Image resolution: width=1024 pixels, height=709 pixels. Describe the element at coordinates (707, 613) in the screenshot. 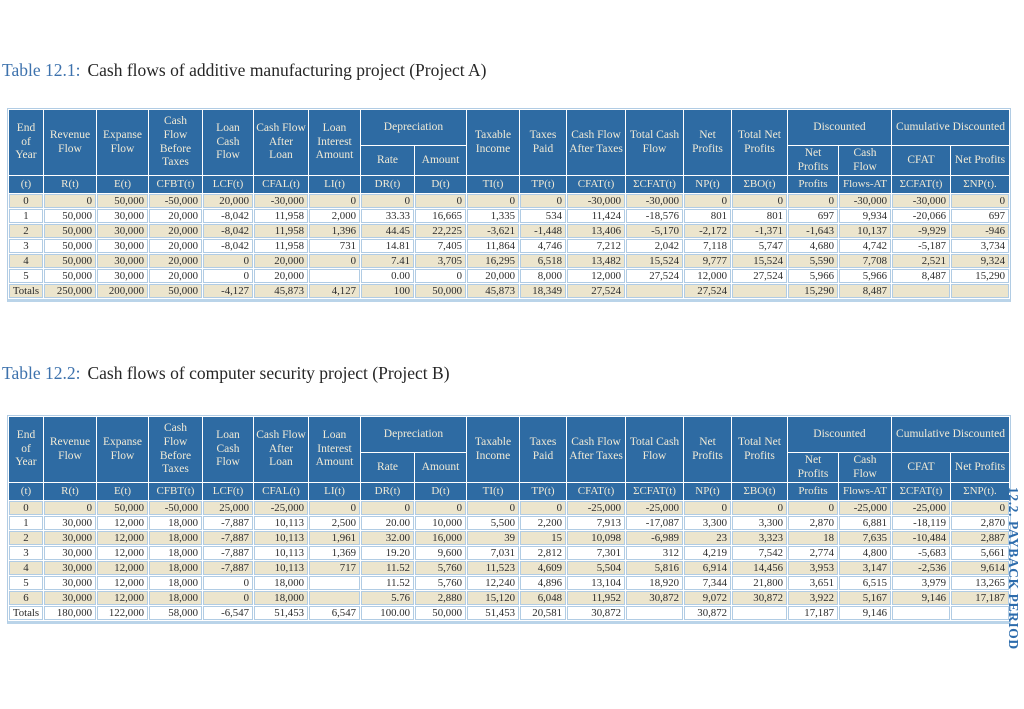

I see `value-cell: 30,872` at that location.